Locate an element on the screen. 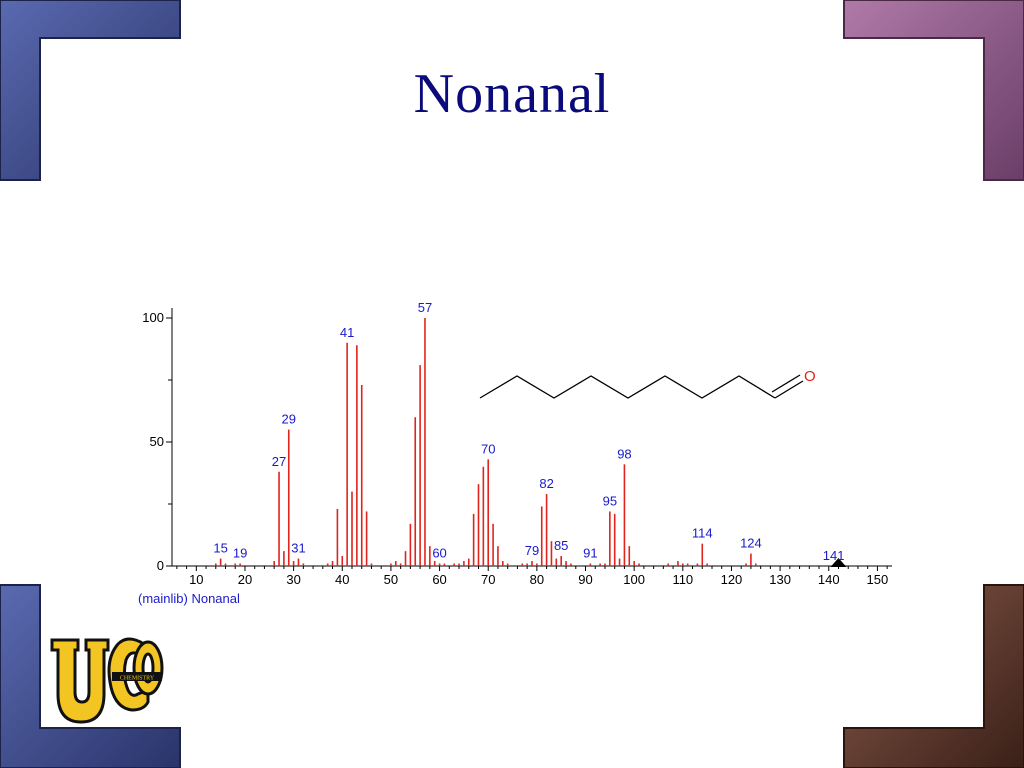 The image size is (1024, 768). peak-label: 114 is located at coordinates (702, 533).